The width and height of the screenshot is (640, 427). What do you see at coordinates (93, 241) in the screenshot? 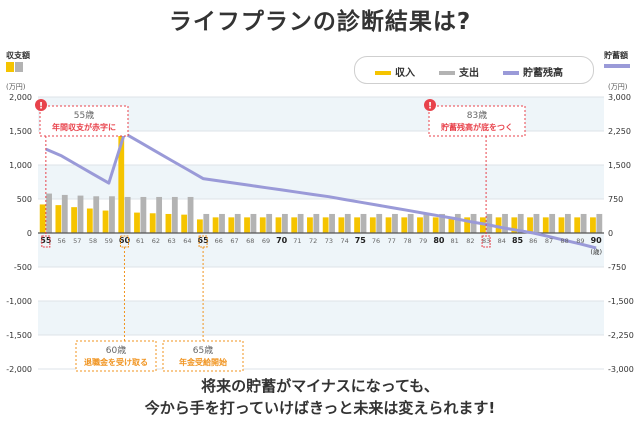
I see `x-tick-label: 58` at bounding box center [93, 241].